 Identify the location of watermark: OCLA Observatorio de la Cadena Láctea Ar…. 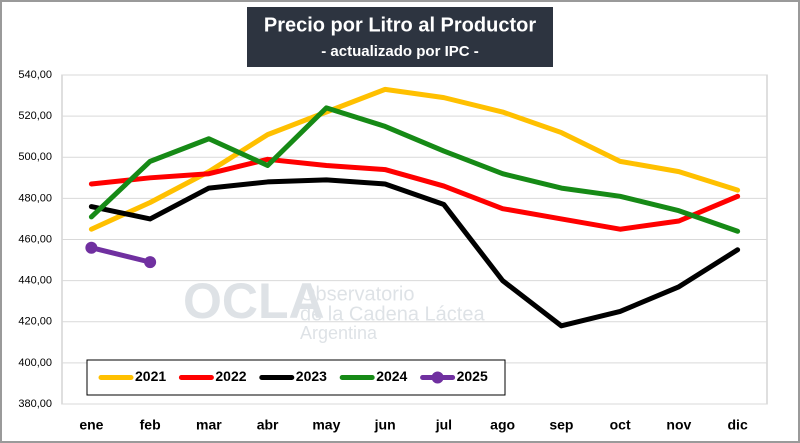
(334, 308).